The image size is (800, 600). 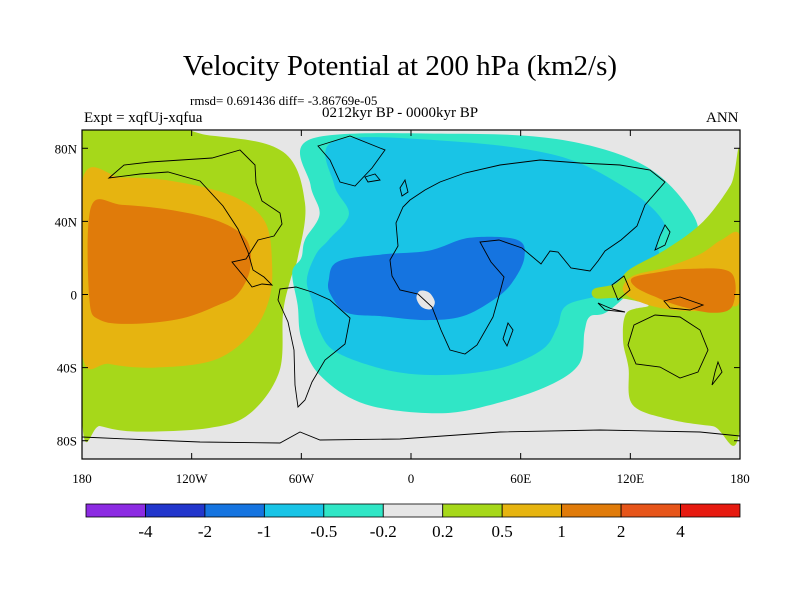 I want to click on colorbar-label: -2, so click(x=205, y=531).